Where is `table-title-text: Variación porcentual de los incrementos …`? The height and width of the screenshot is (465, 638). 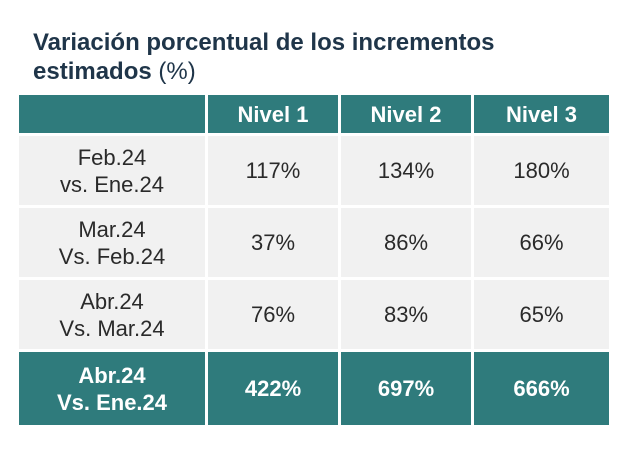 table-title-text: Variación porcentual de los incrementos … is located at coordinates (264, 57).